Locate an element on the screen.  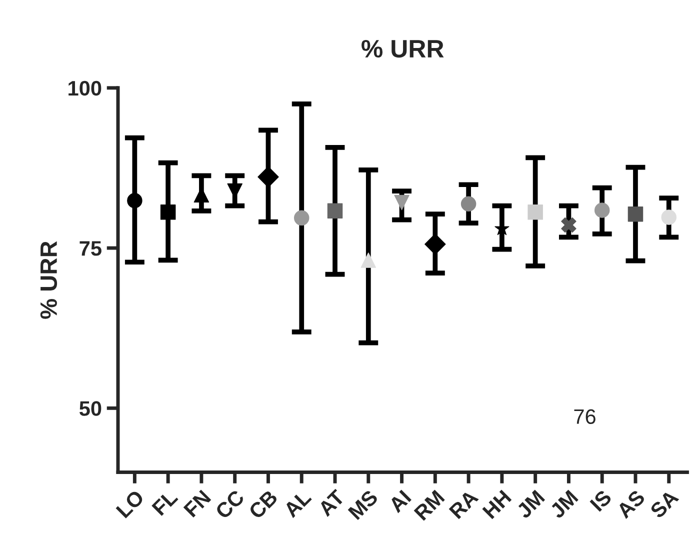
x-tick-label: AL is located at coordinates (297, 503).